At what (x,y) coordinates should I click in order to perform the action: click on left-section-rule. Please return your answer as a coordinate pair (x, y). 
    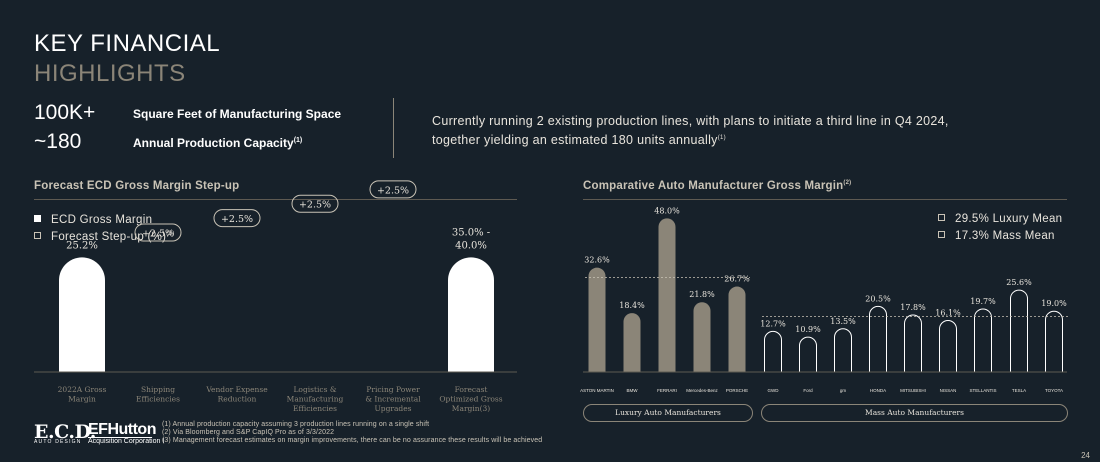
    Looking at the image, I should click on (275, 199).